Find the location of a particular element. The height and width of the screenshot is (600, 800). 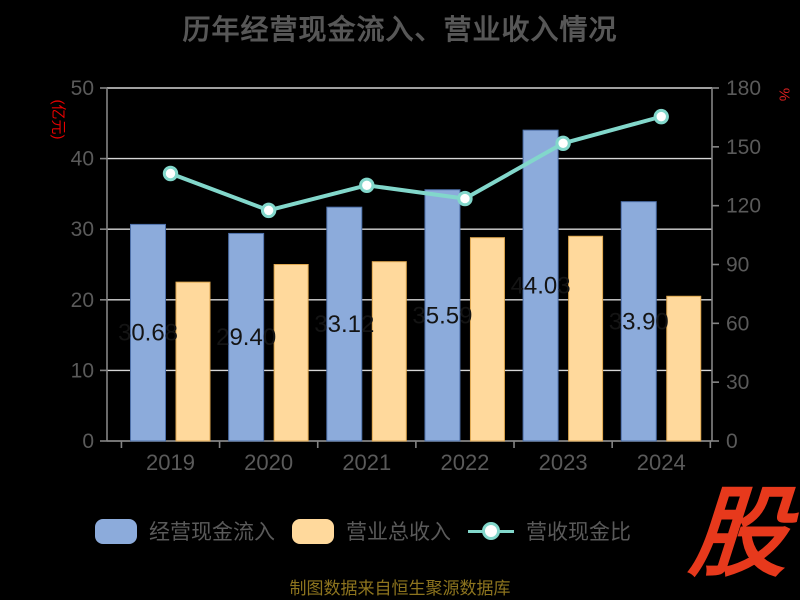

legend: 经营现金流入 营业总收入 营收现金比 is located at coordinates (363, 531).